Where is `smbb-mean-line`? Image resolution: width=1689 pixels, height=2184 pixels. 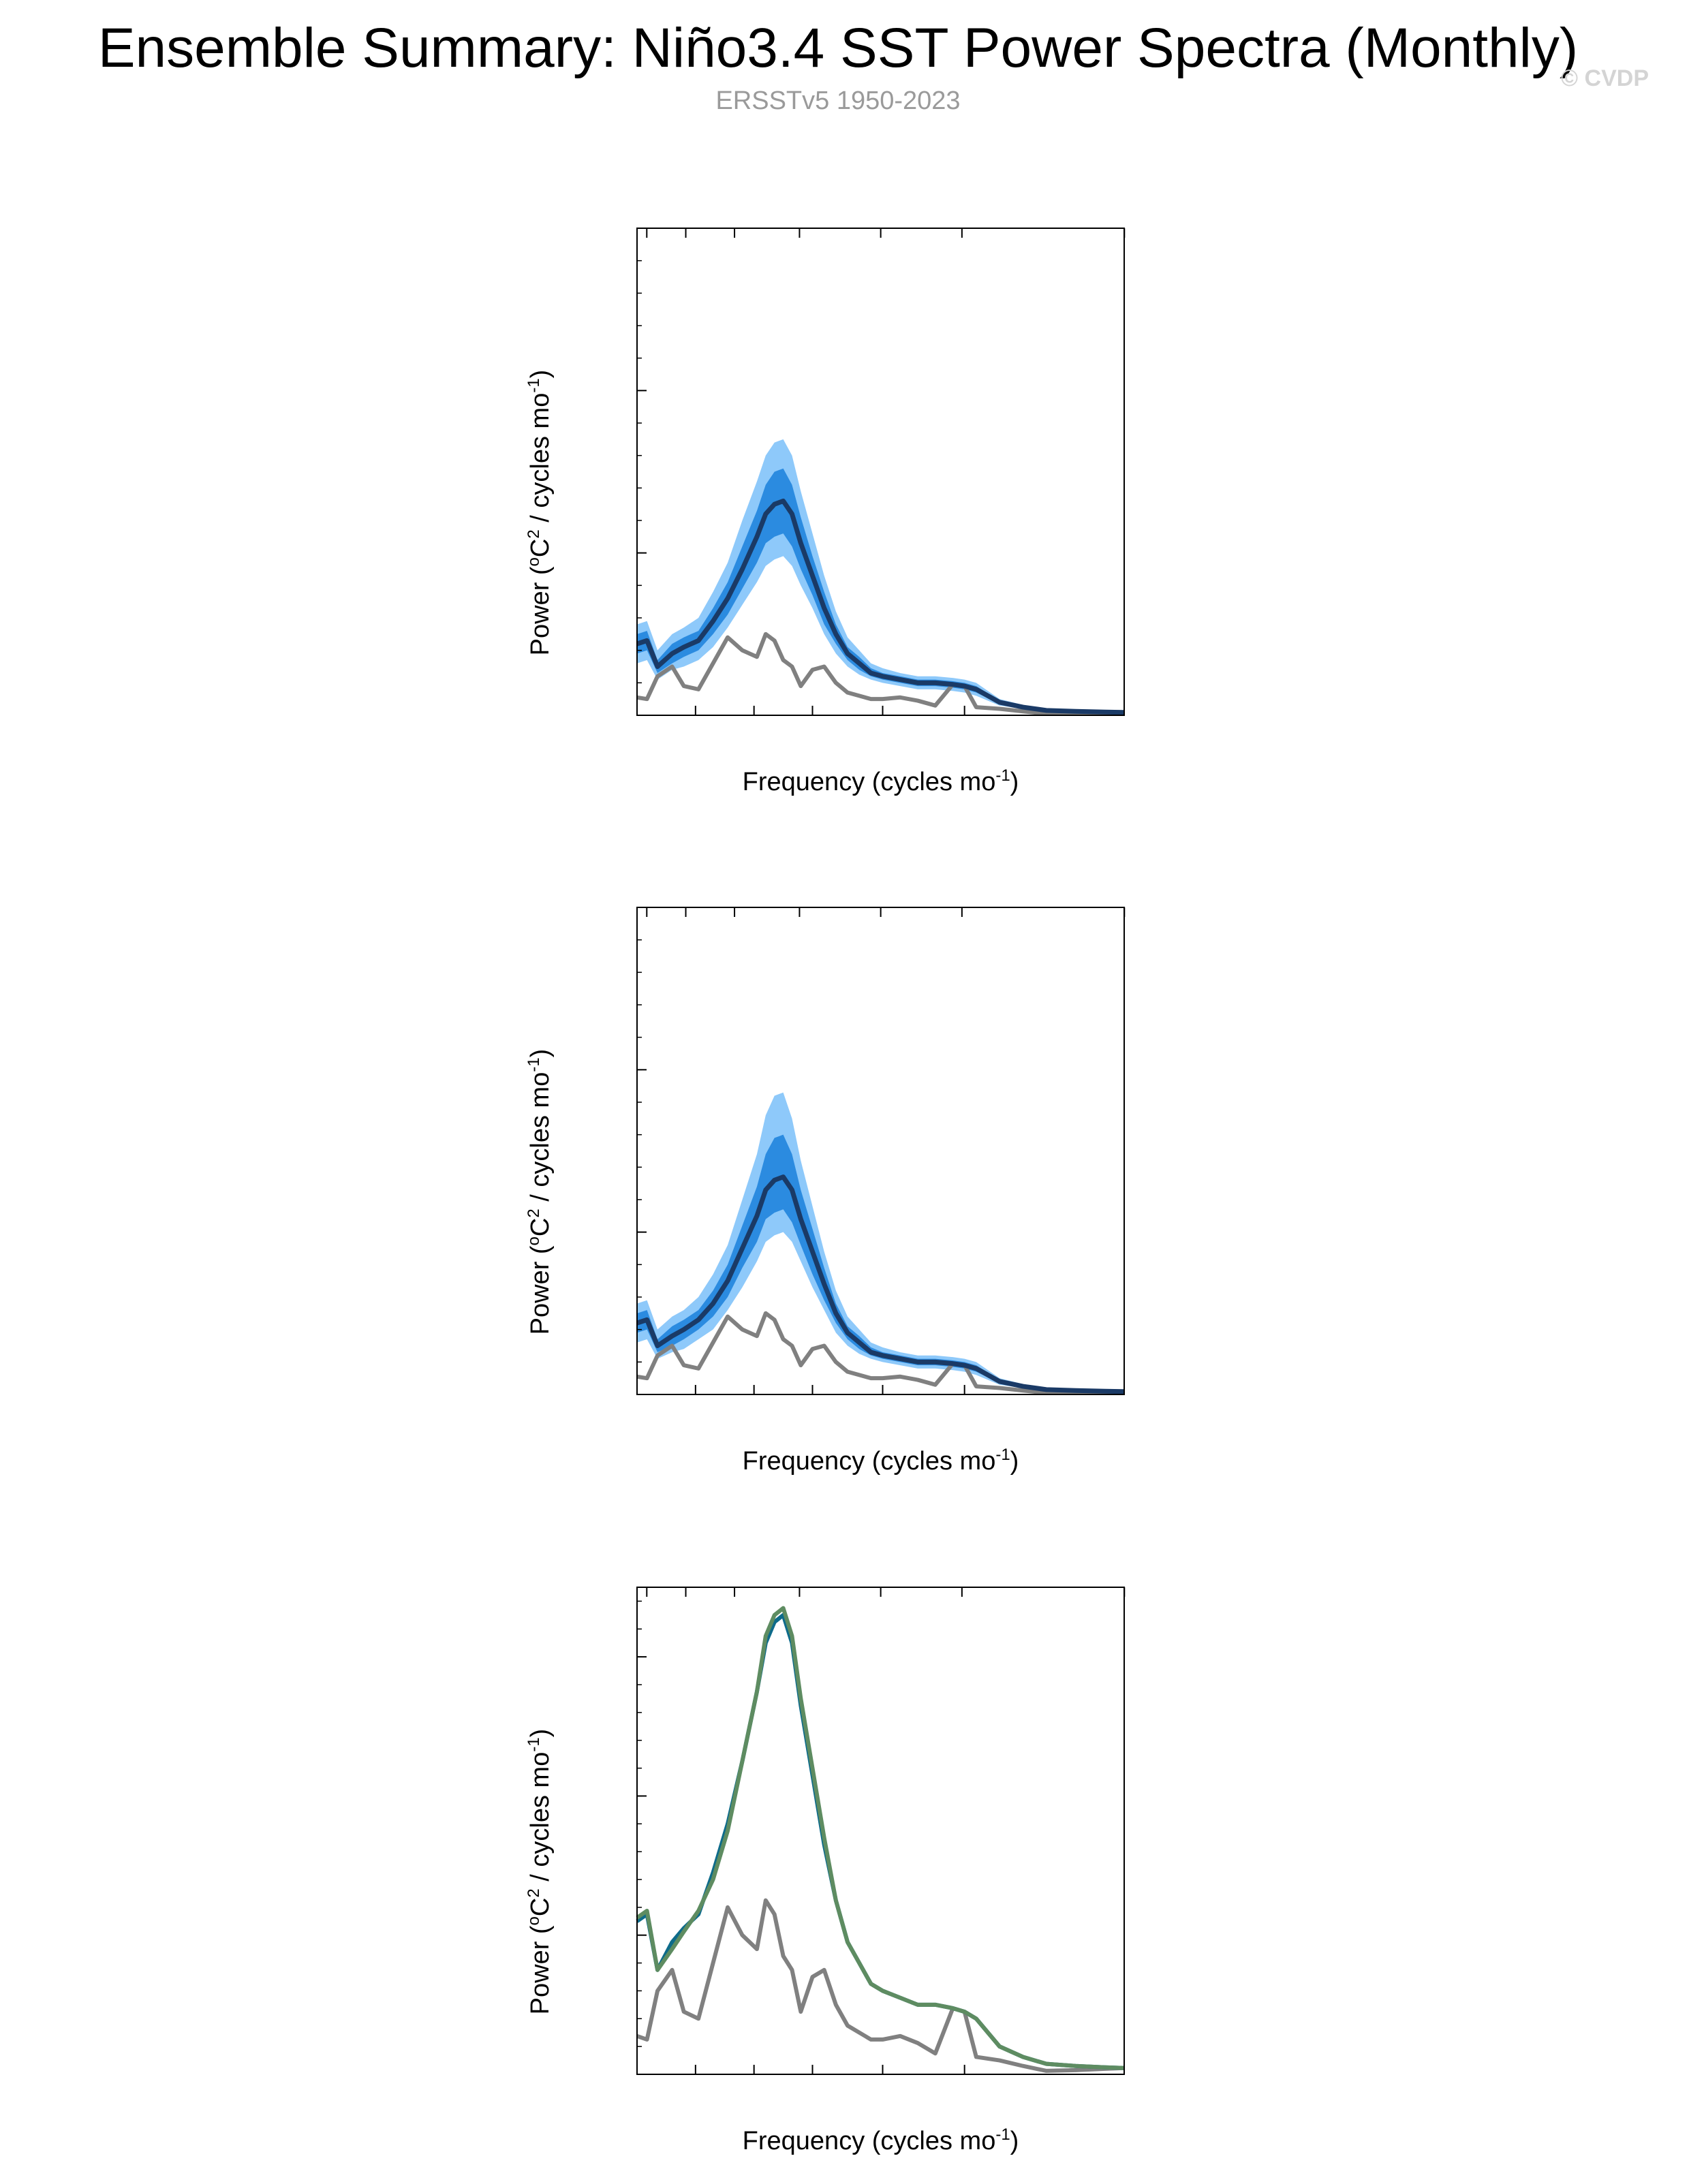 smbb-mean-line is located at coordinates (881, 1838).